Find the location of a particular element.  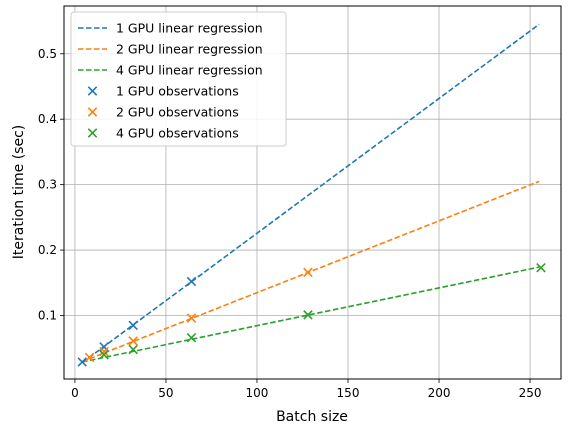

y-tick-label: 0.3 is located at coordinates (47, 185).